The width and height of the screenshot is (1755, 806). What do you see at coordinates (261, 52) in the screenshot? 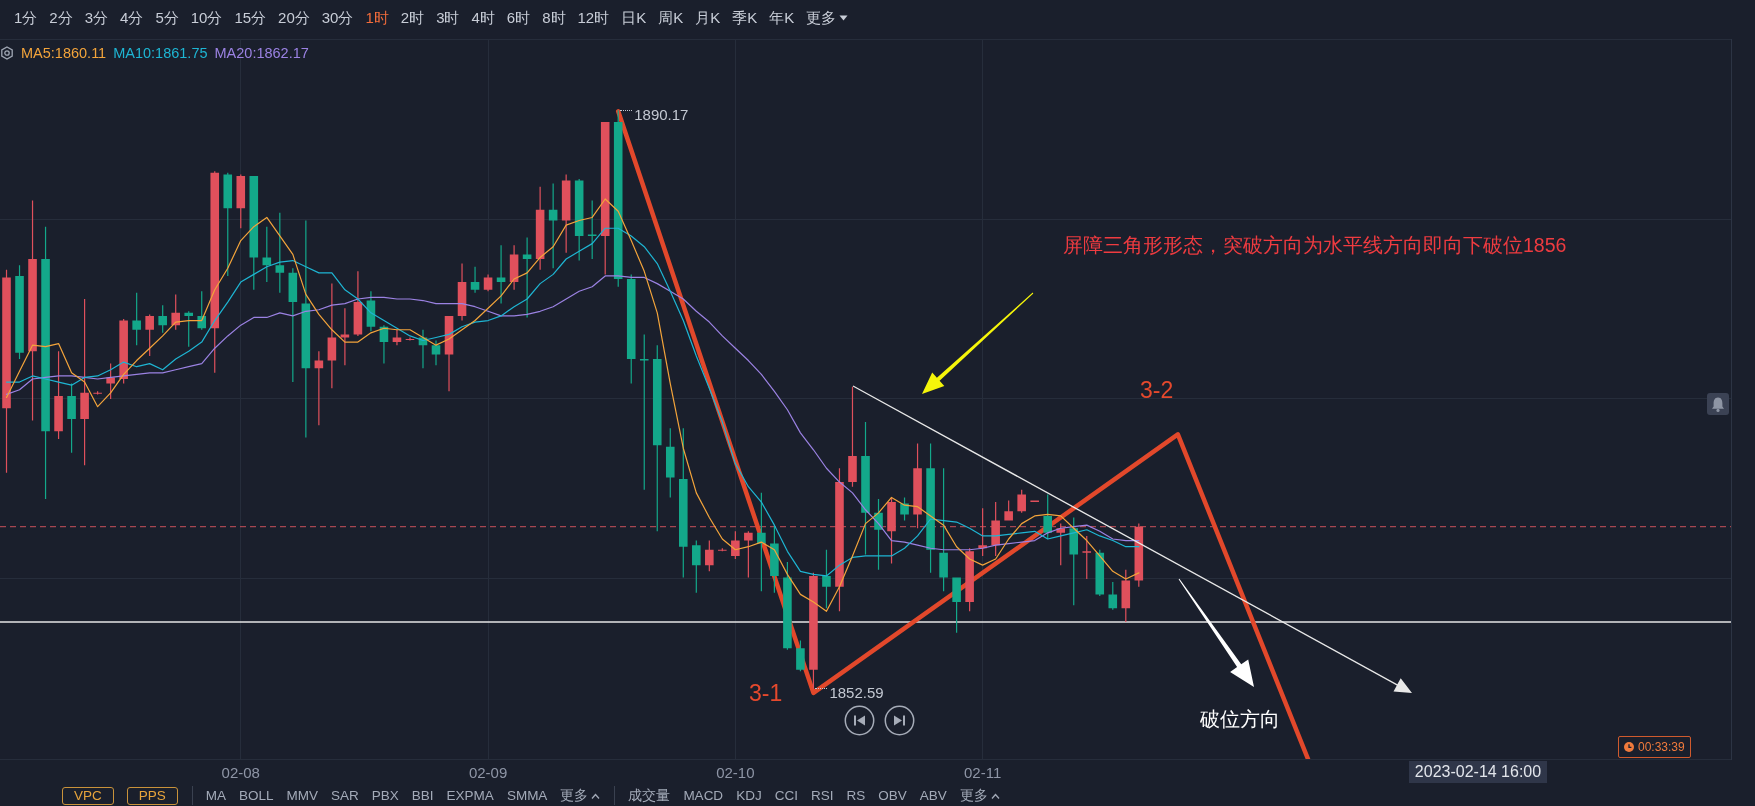
I see `text: MA20:1862.17` at bounding box center [261, 52].